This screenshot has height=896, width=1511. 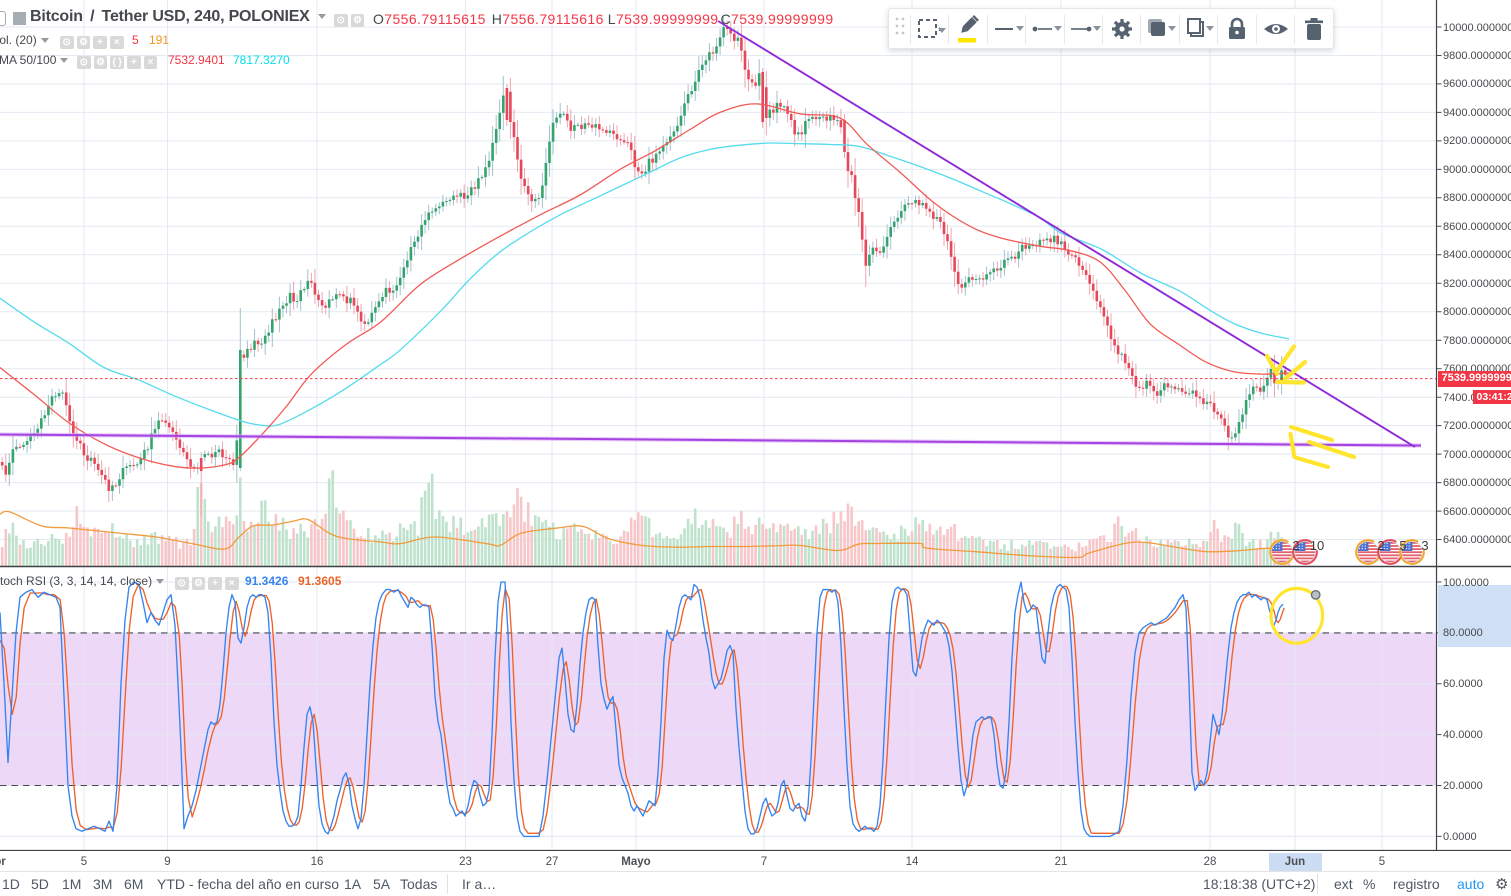 What do you see at coordinates (1424, 545) in the screenshot?
I see `svg-text: 3` at bounding box center [1424, 545].